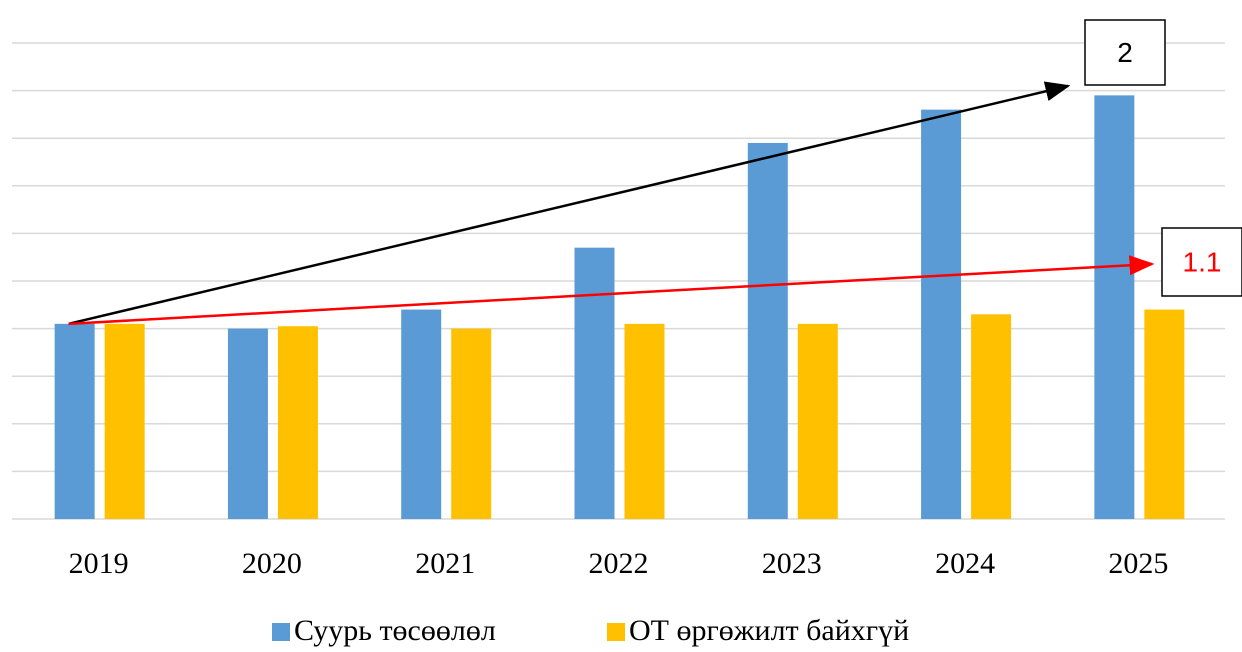 The width and height of the screenshot is (1242, 652). Describe the element at coordinates (1138, 563) in the screenshot. I see `x-tick-label: 2025` at that location.